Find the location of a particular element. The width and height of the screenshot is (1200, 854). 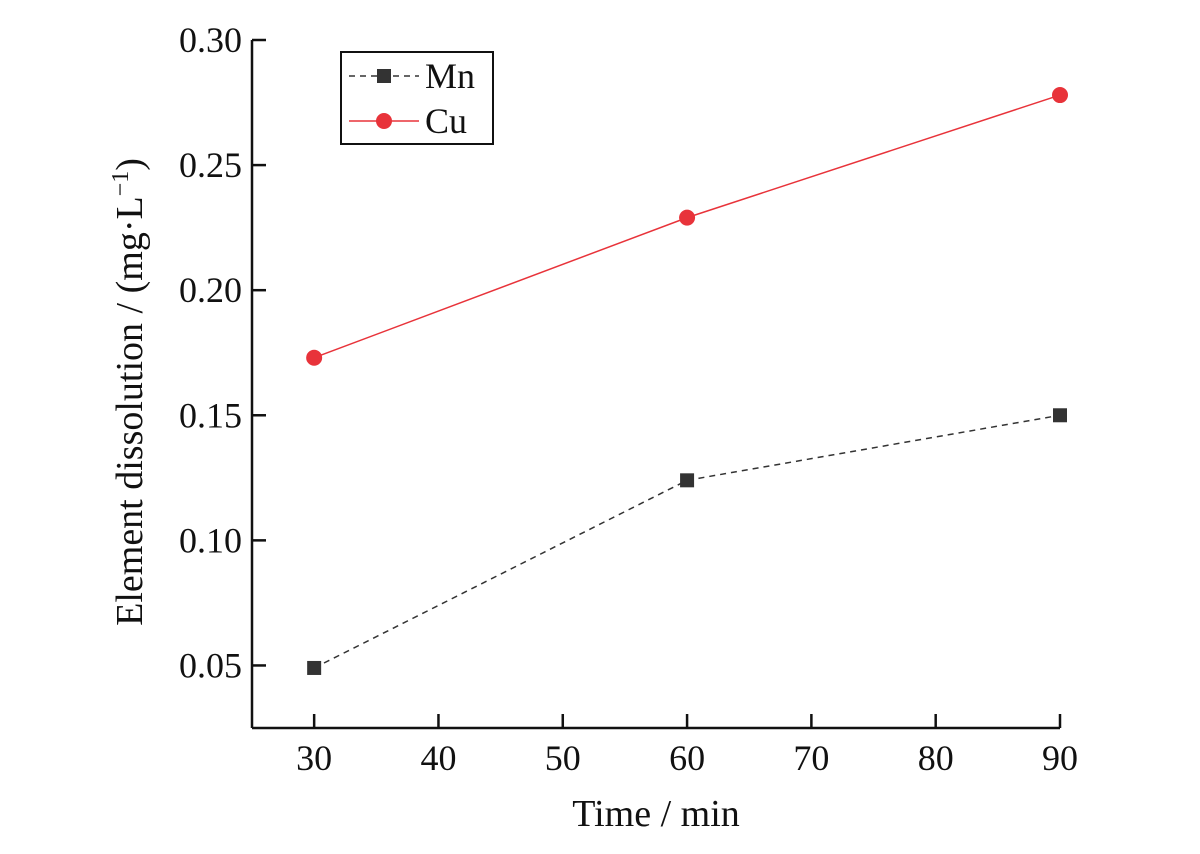

x-tick-label: 30 is located at coordinates (314, 758).